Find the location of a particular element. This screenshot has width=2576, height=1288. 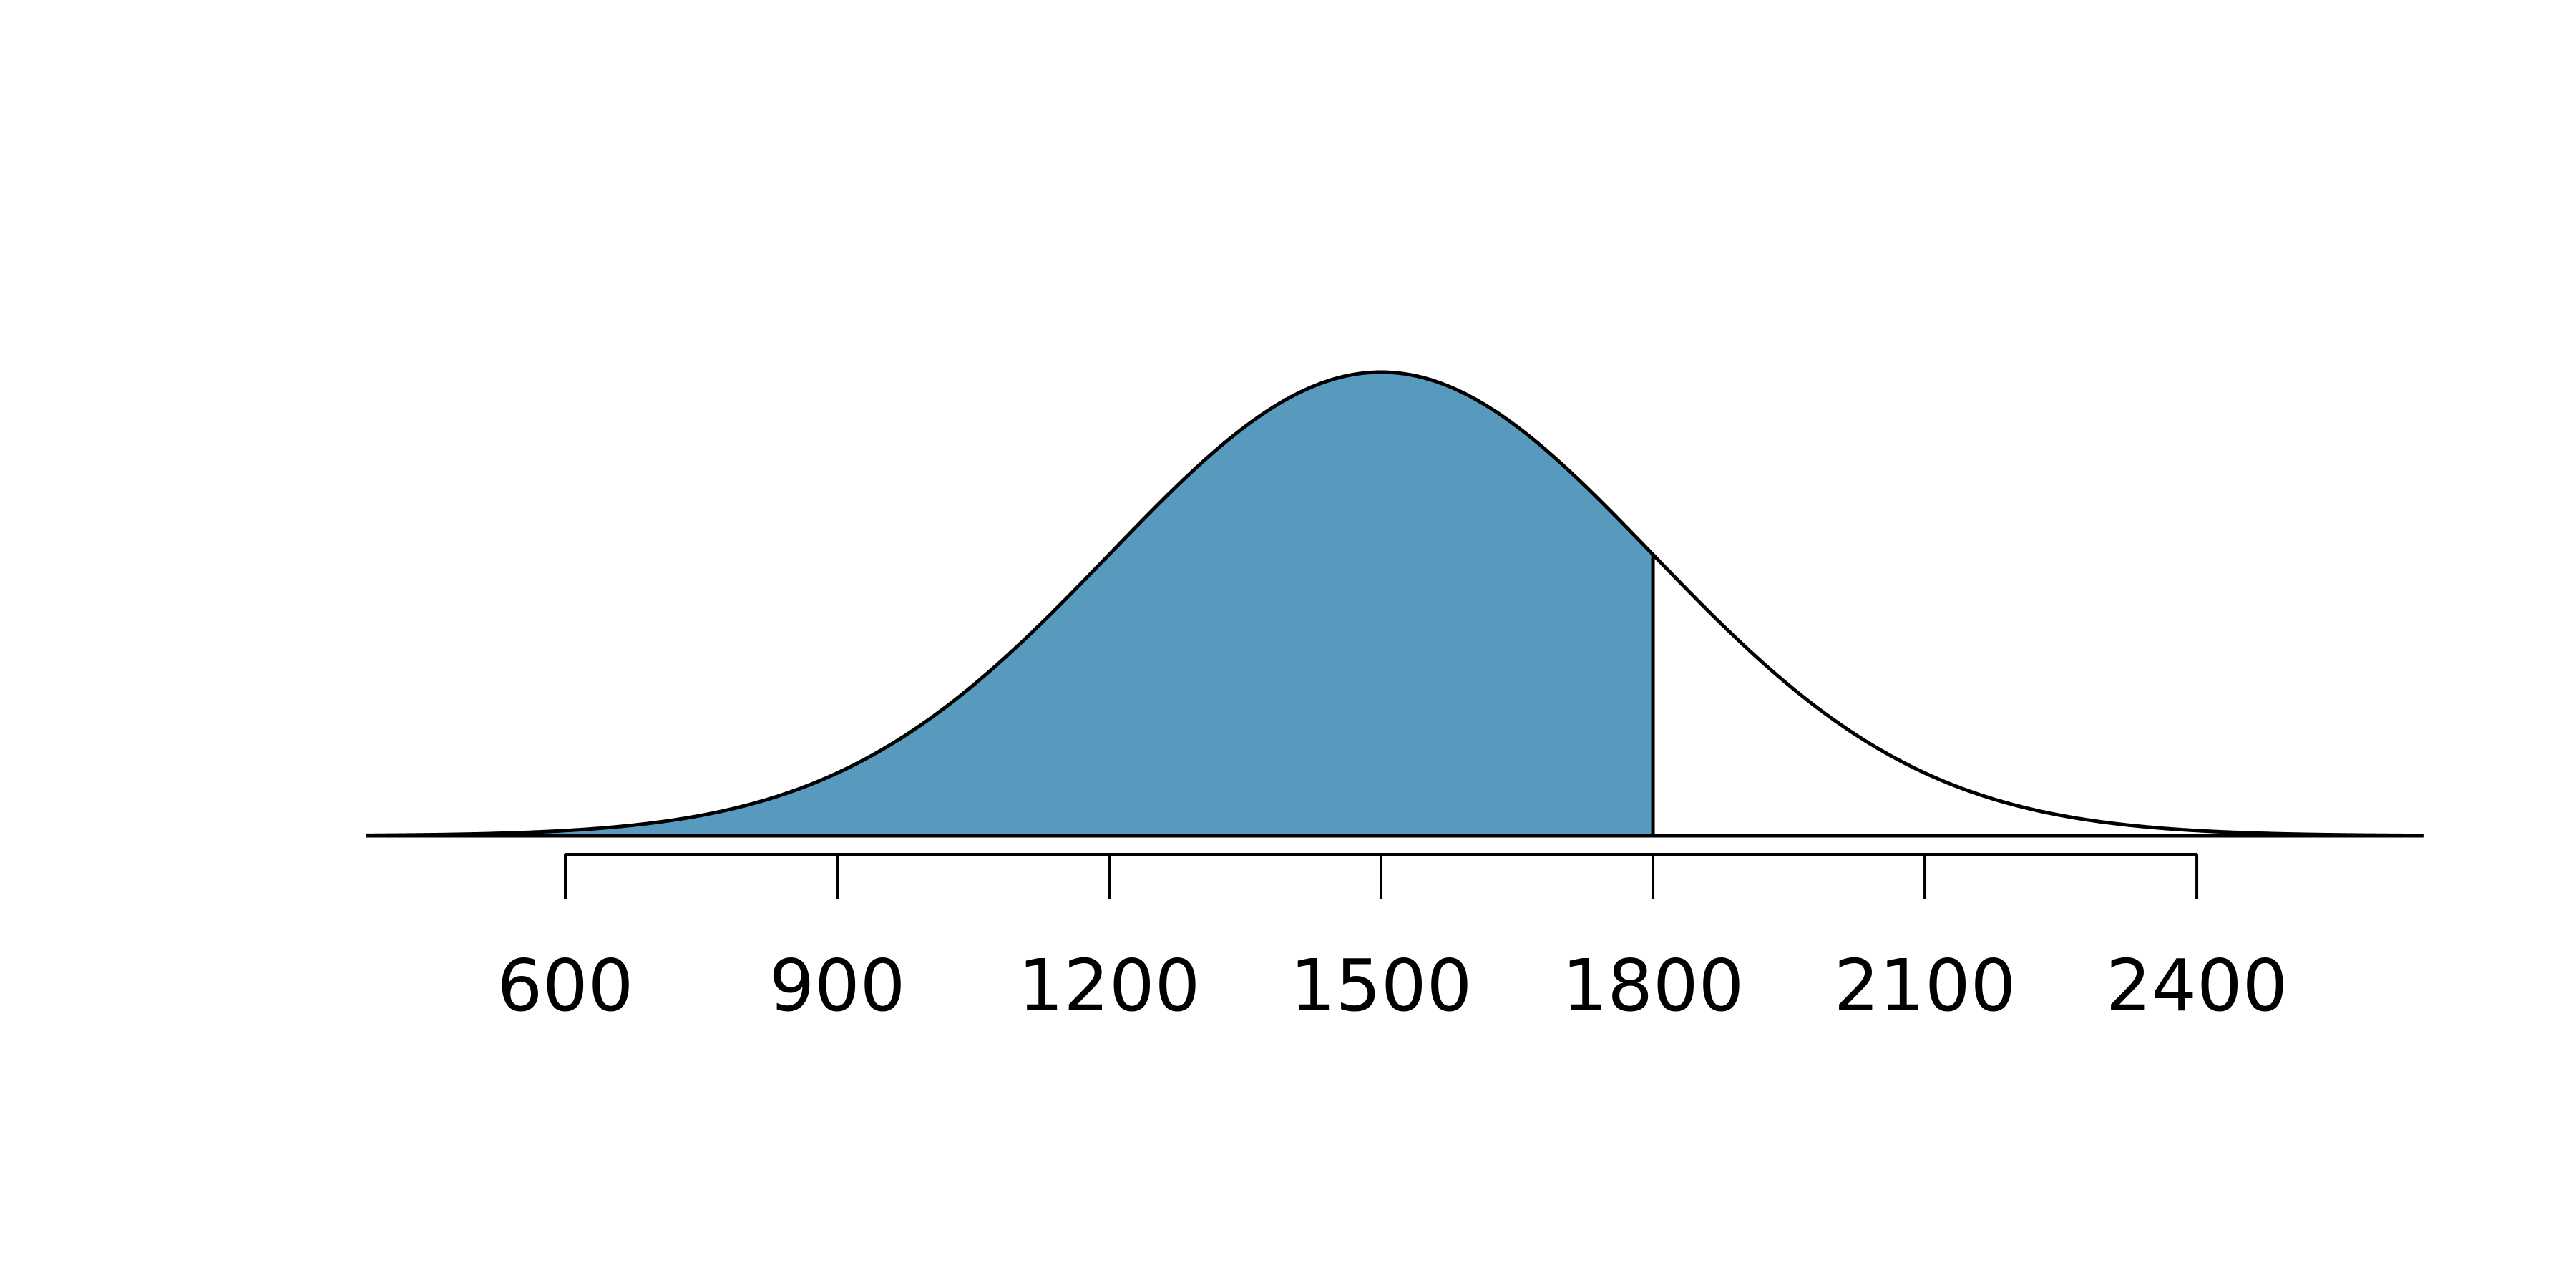

x-tick-label-1800: 1800 is located at coordinates (1653, 986).